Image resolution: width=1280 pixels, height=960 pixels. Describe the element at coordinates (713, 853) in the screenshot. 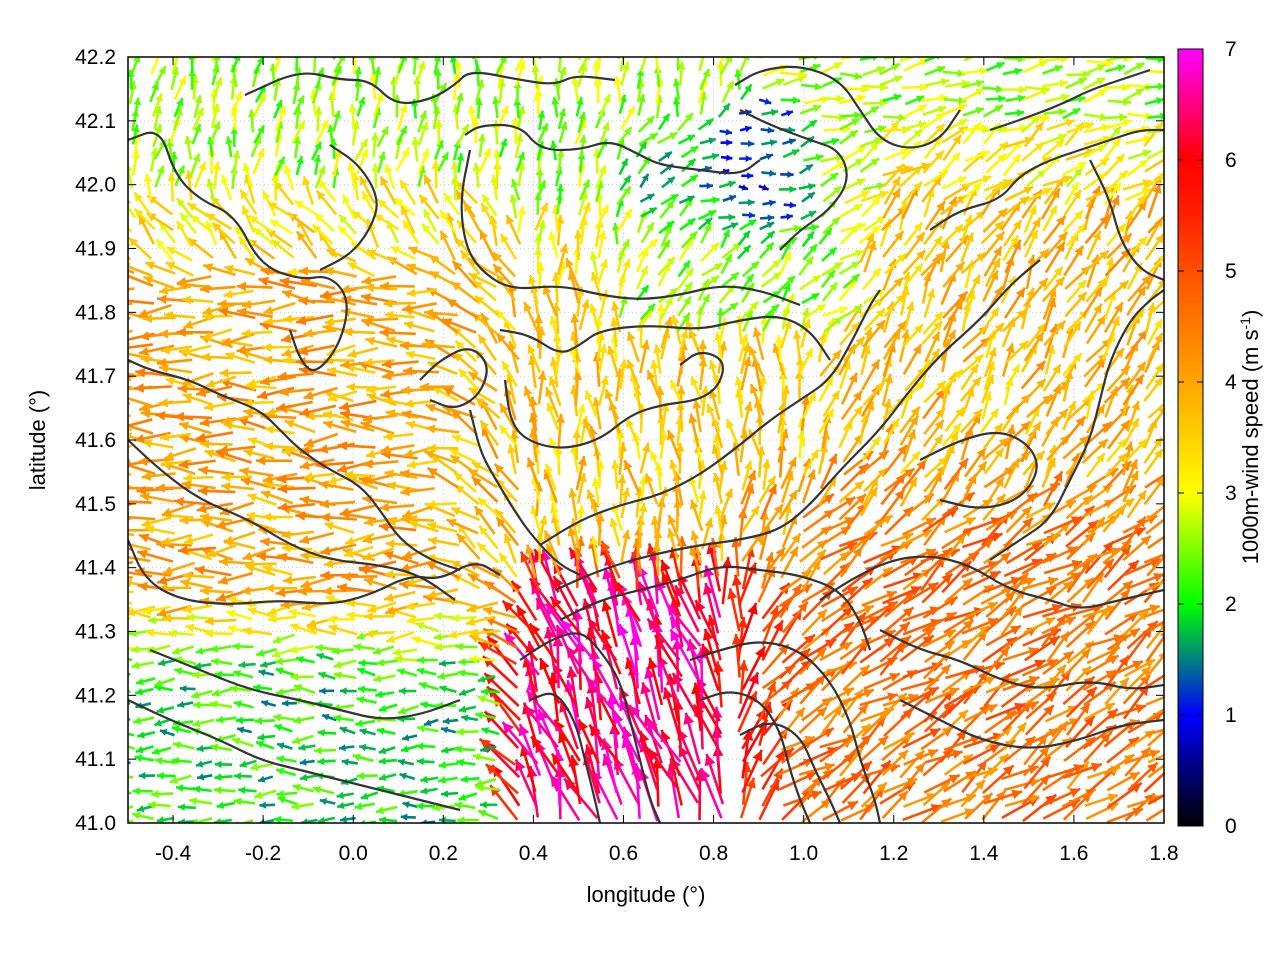

I see `x-tick-label: 0.8` at that location.